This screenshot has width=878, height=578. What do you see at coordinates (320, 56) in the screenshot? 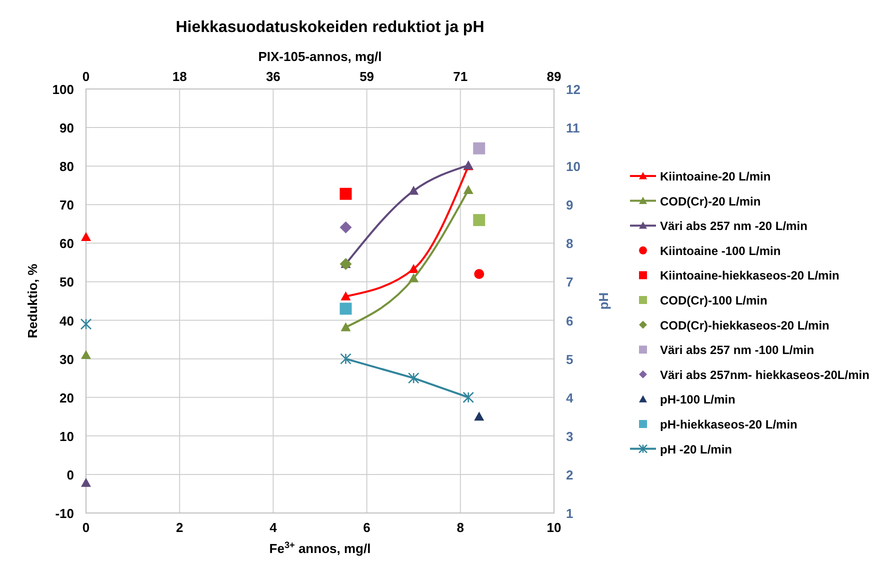
I see `x2-axis-title: PIX-105-annos, mg/l` at bounding box center [320, 56].